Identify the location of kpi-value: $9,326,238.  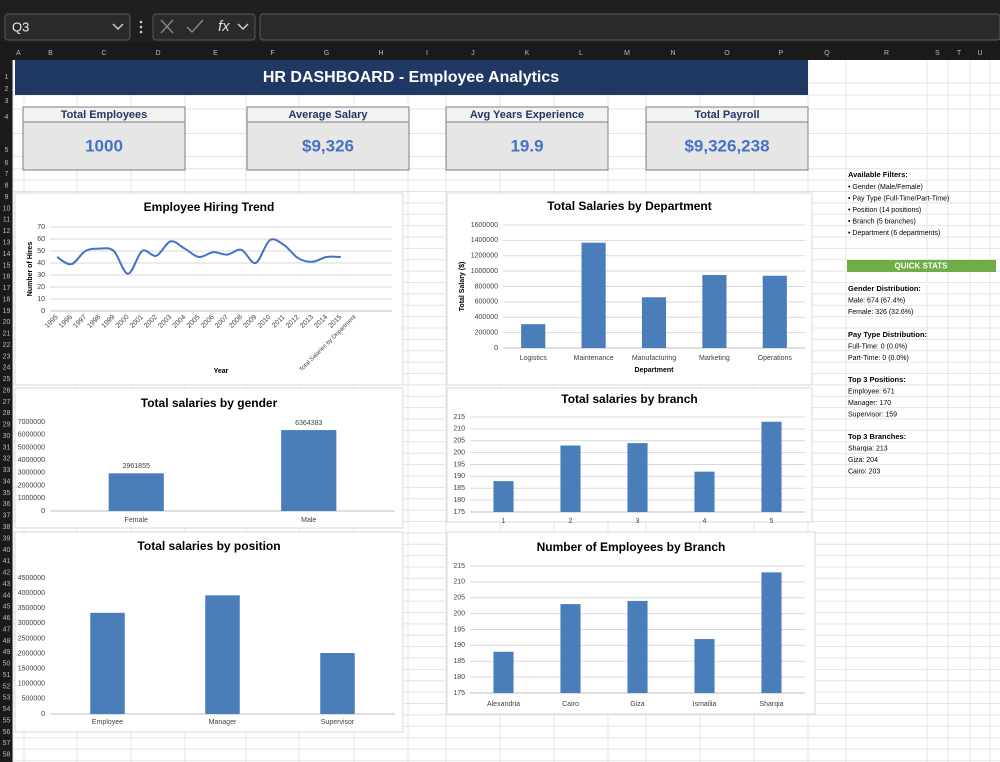
(726, 145).